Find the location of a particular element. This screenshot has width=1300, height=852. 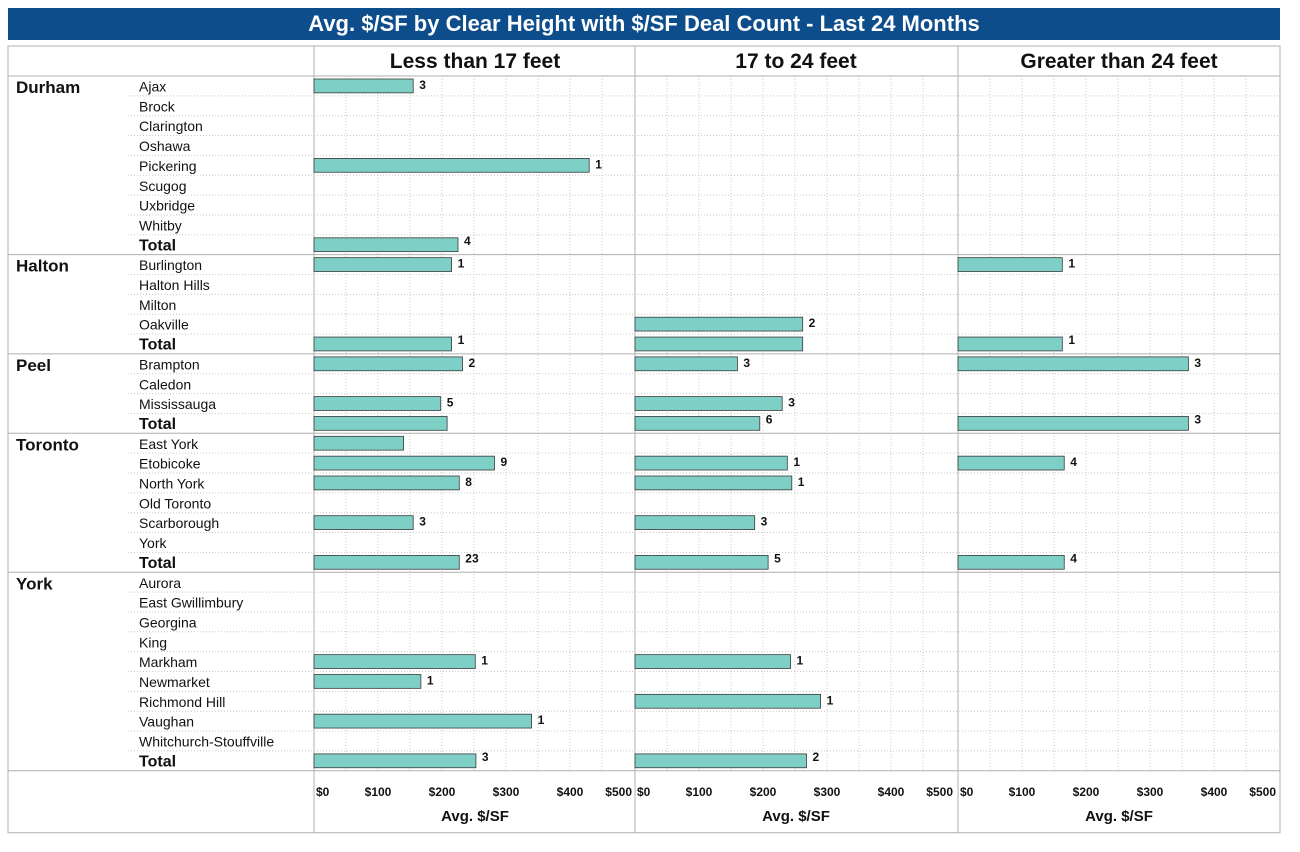

city-label: Markham is located at coordinates (168, 662).